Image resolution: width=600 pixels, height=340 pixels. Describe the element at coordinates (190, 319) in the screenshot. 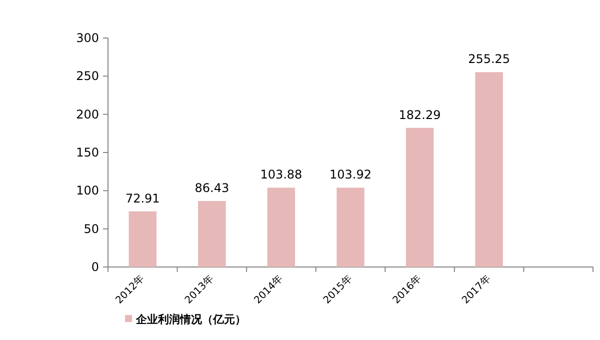

I see `legend-label: 企业利润情况（亿元）` at that location.